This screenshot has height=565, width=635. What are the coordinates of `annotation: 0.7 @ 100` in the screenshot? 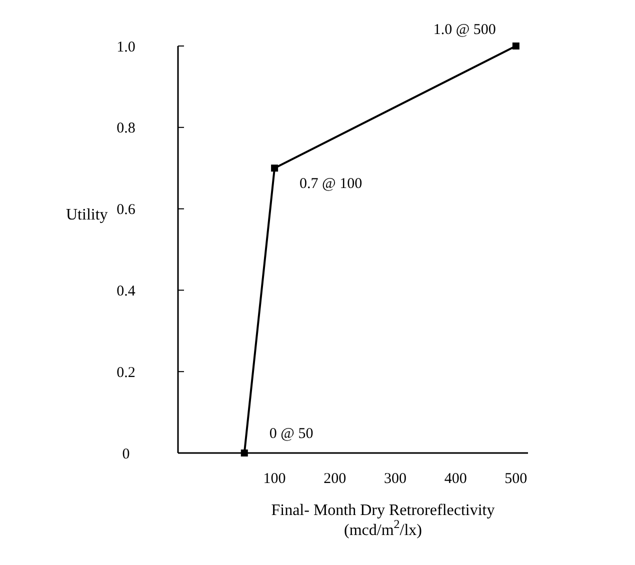 It's located at (331, 184).